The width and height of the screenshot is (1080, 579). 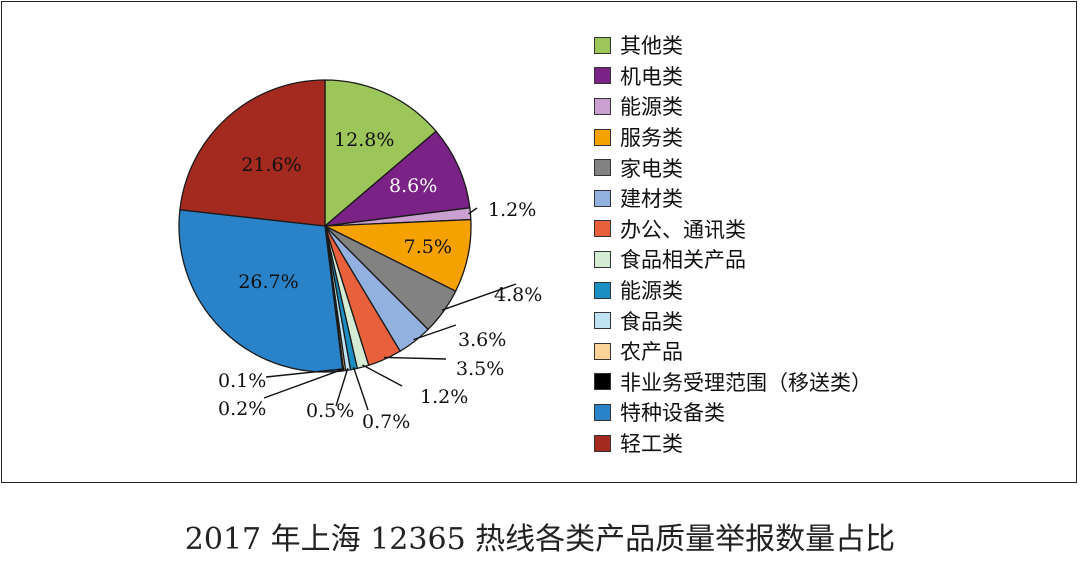 What do you see at coordinates (651, 138) in the screenshot?
I see `legend-label: 服务类` at bounding box center [651, 138].